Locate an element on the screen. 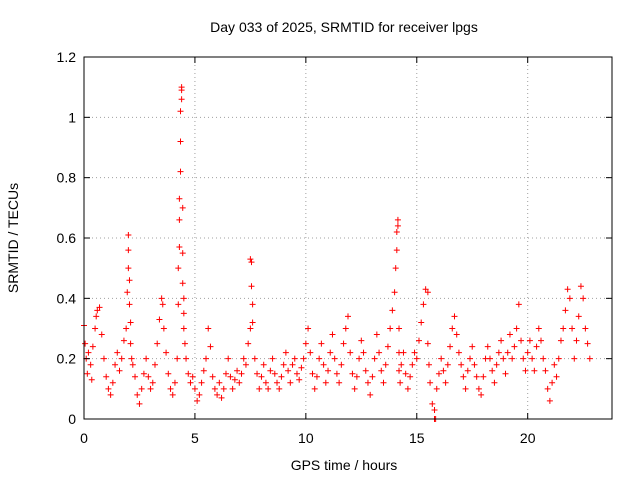 Image resolution: width=640 pixels, height=480 pixels. x-tick-label: 10 is located at coordinates (306, 438).